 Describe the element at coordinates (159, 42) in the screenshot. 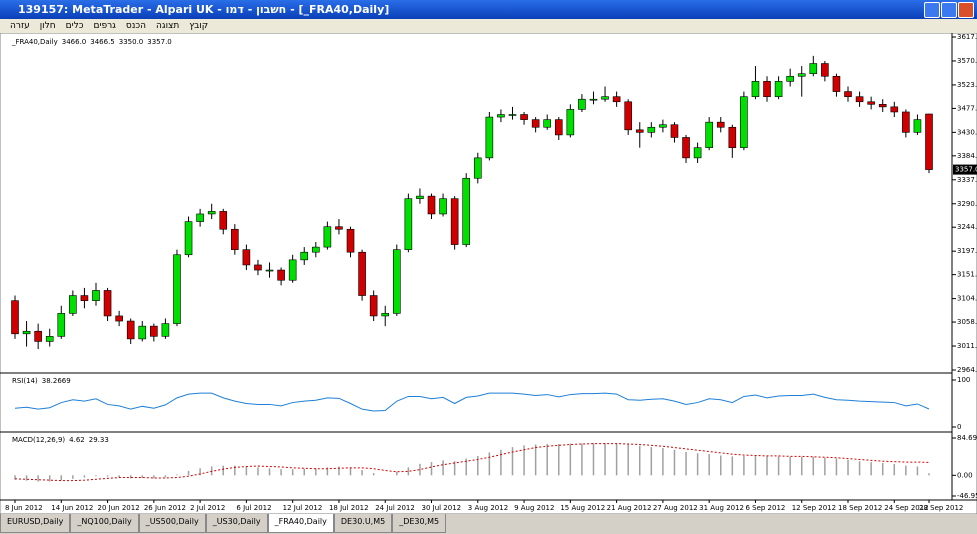

I see `header-value: 3357.0` at that location.